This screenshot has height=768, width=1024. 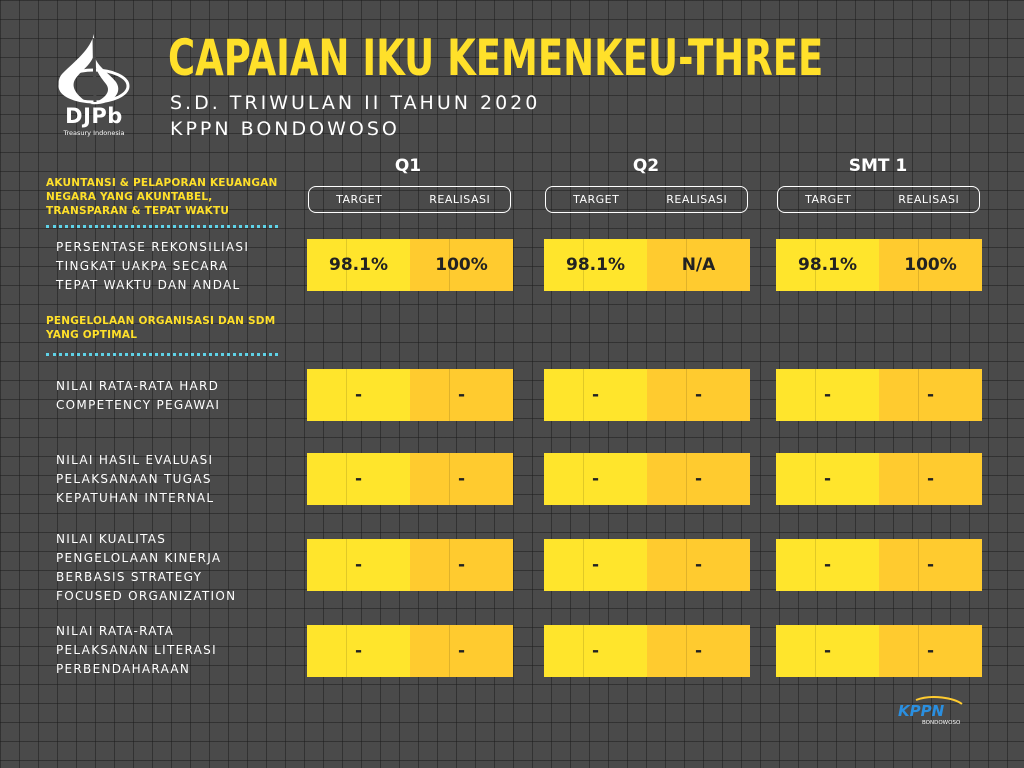 What do you see at coordinates (878, 199) in the screenshot?
I see `subheader-box-smt1: TARGET REALISASI` at bounding box center [878, 199].